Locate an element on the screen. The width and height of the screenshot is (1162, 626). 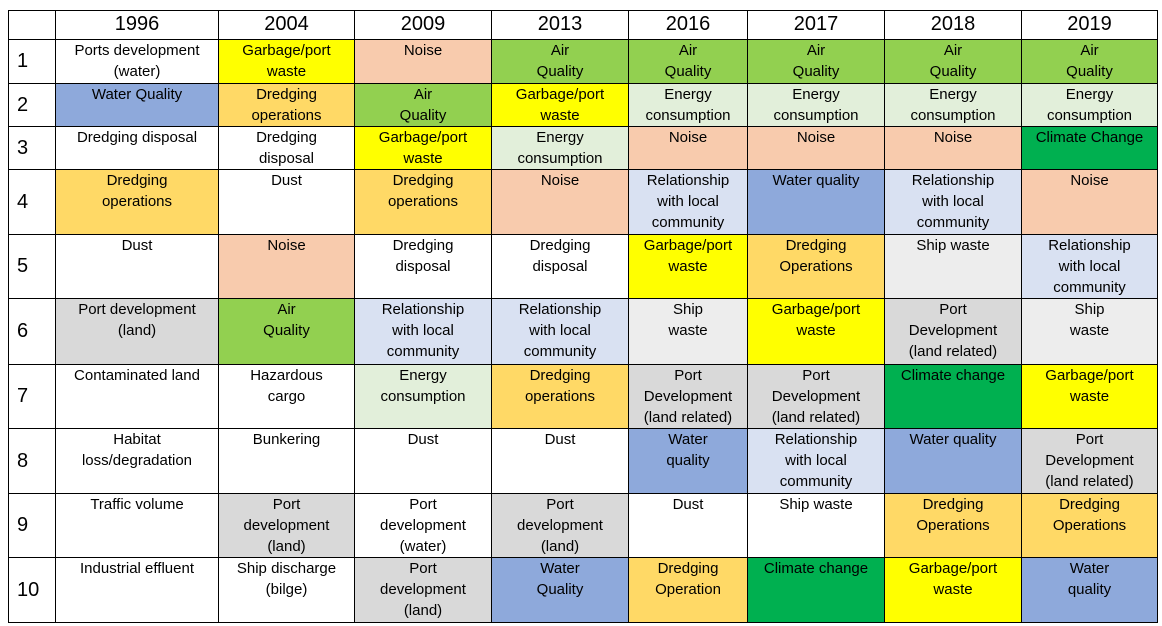
issue-cell: Habitat loss/degradation is located at coordinates (137, 461).